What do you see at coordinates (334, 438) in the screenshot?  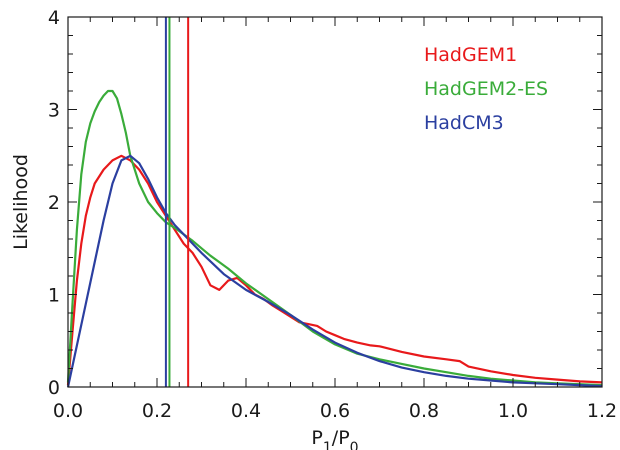 I see `x-axis-title: P1/P0` at bounding box center [334, 438].